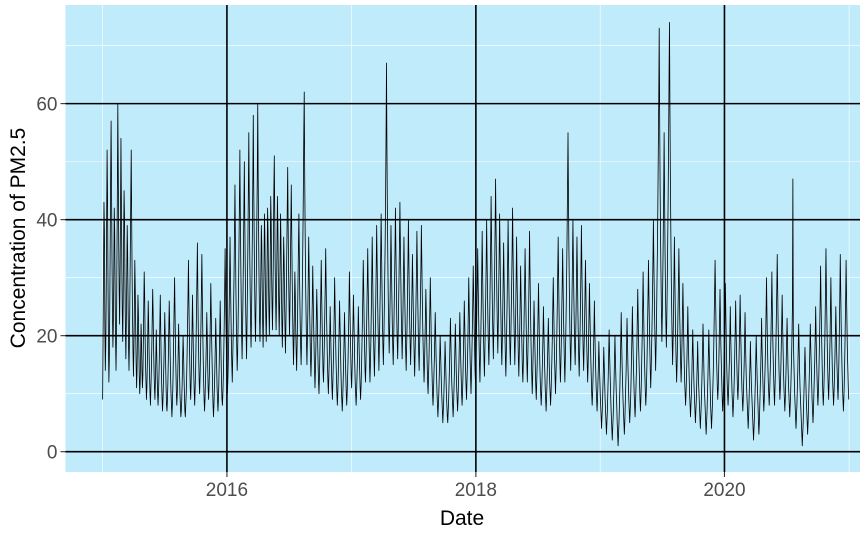 This screenshot has height=538, width=866. Describe the element at coordinates (46, 221) in the screenshot. I see `y-tick-label: 40` at that location.